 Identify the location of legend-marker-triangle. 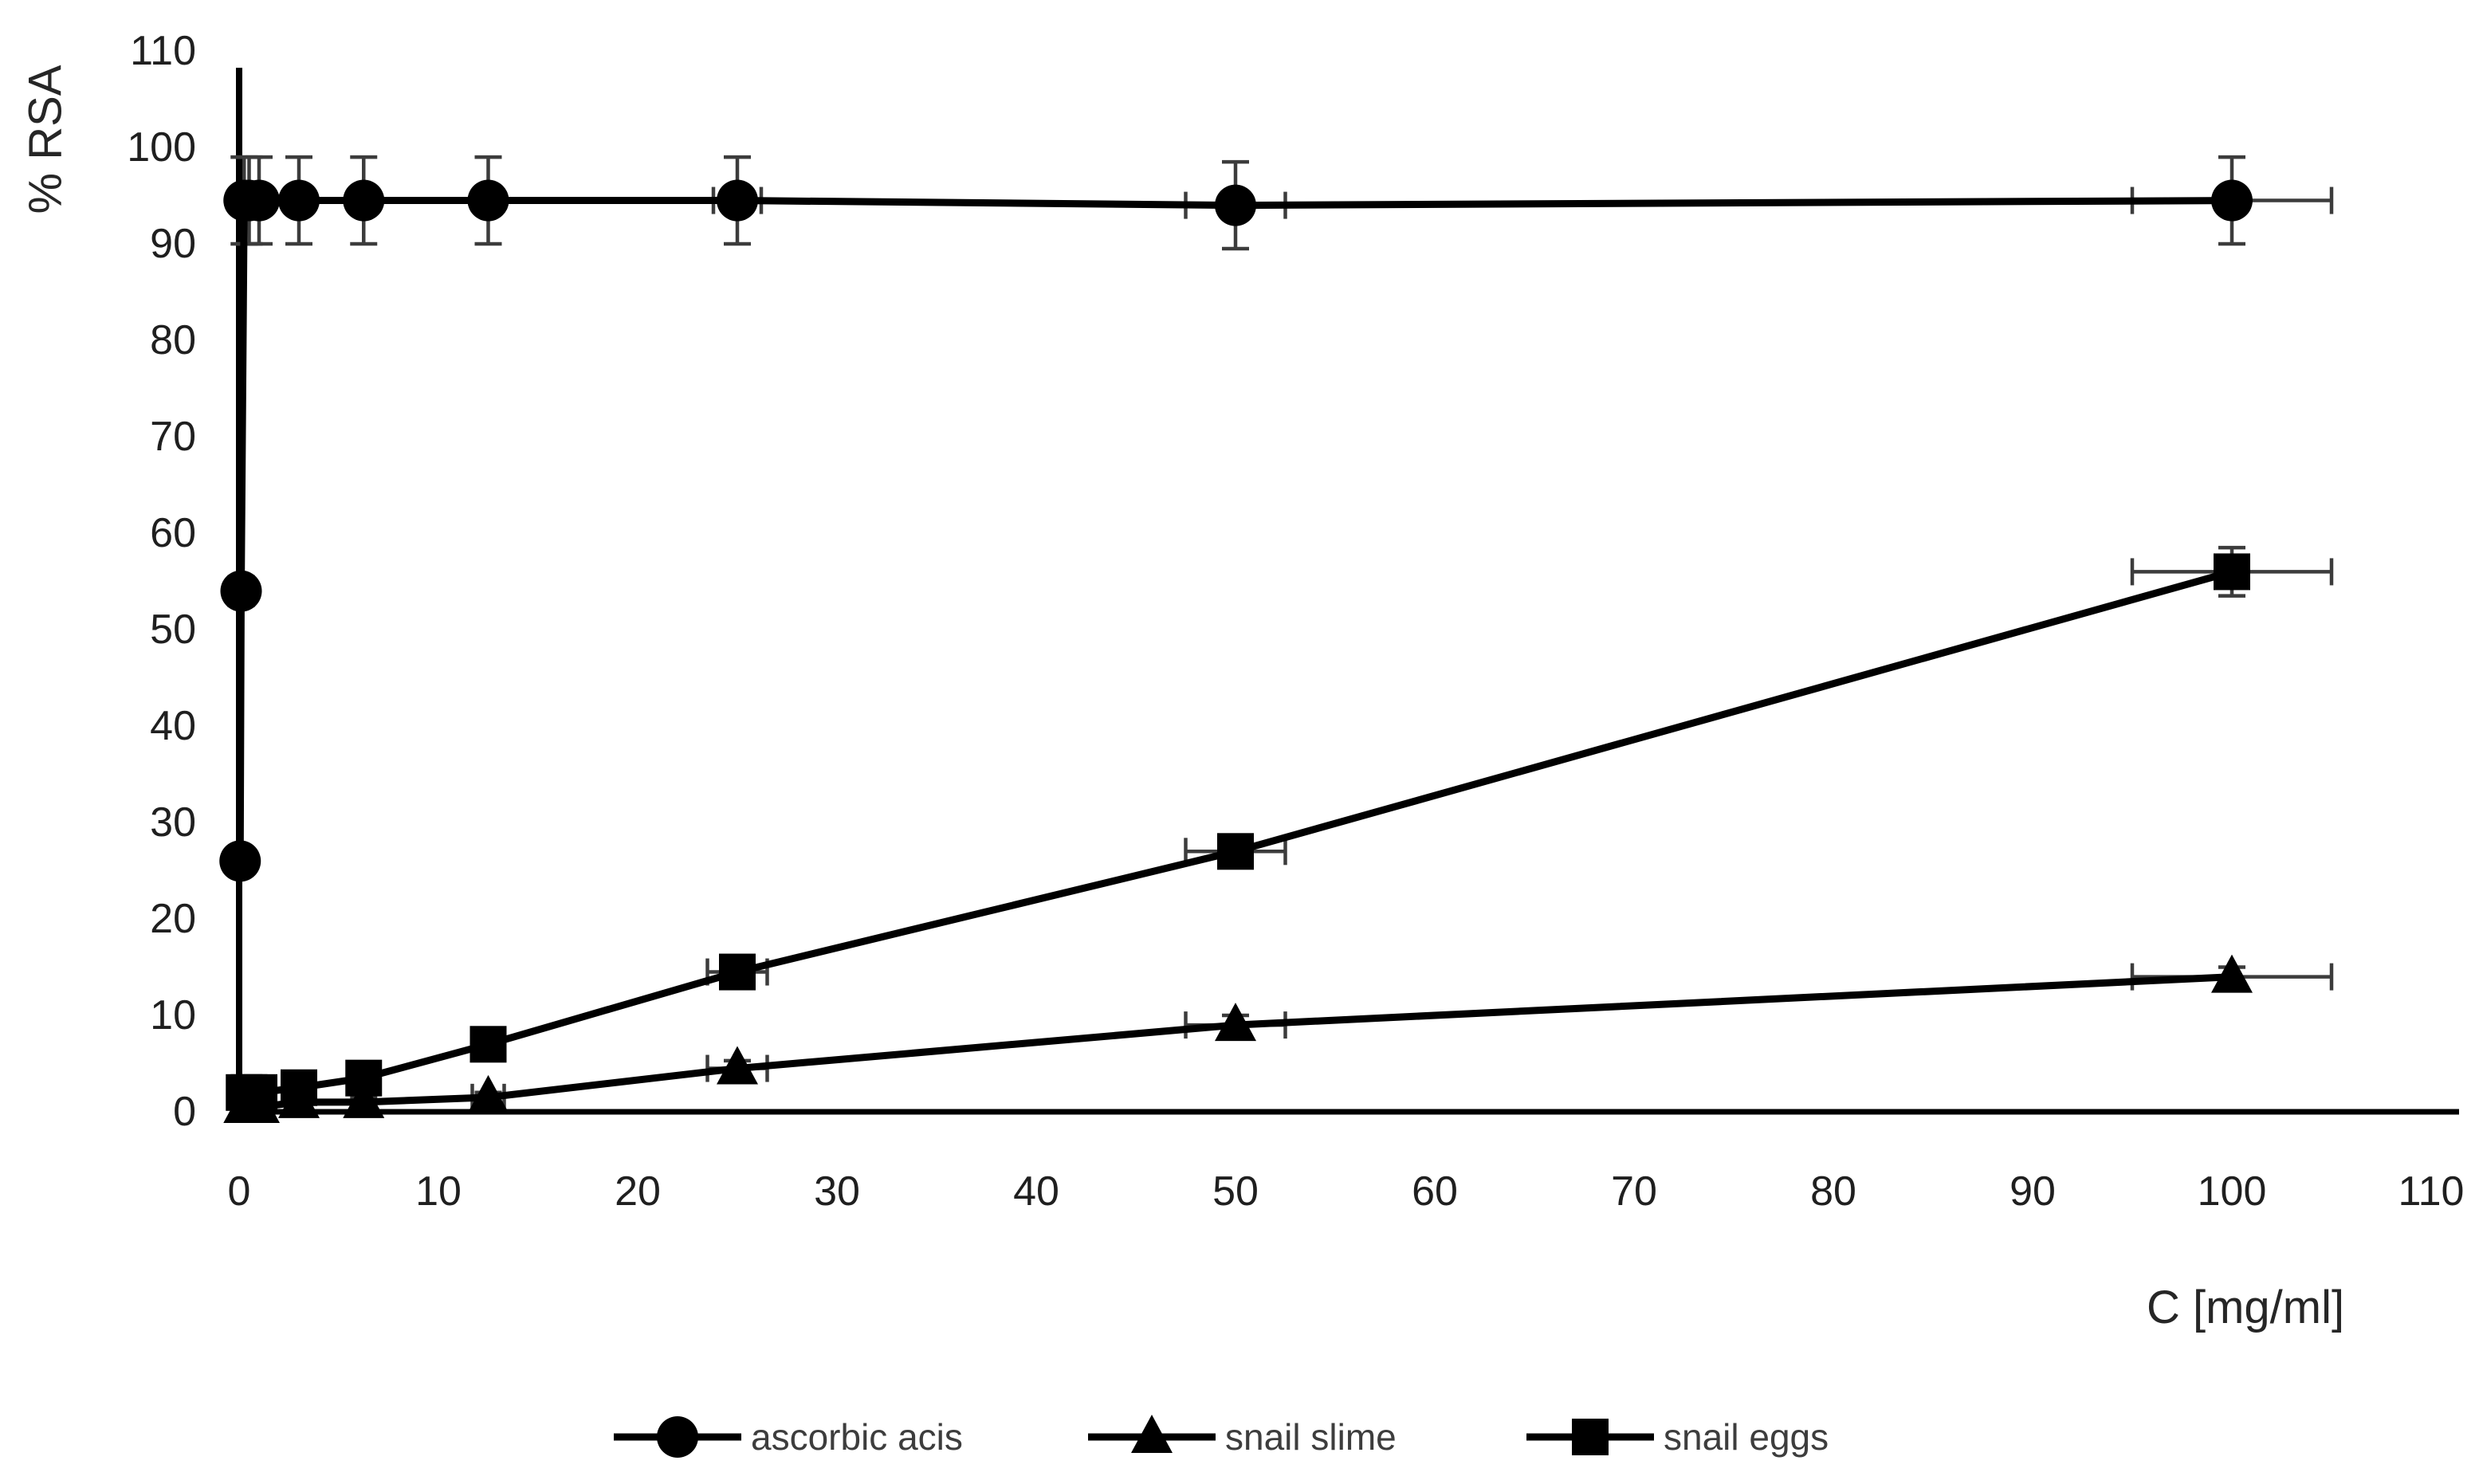
(1152, 1434).